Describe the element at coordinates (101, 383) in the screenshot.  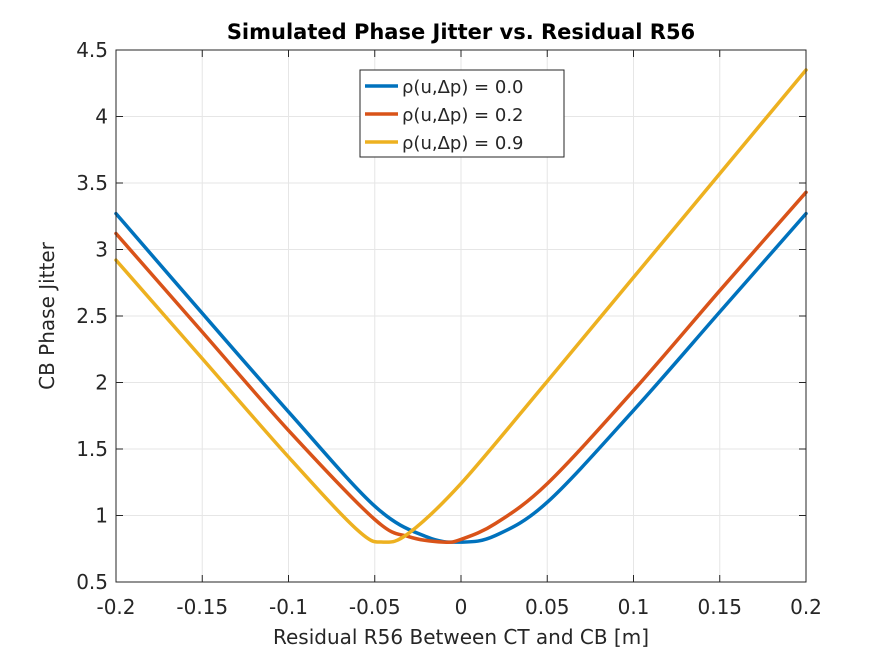
I see `y-tick-label: 2` at that location.